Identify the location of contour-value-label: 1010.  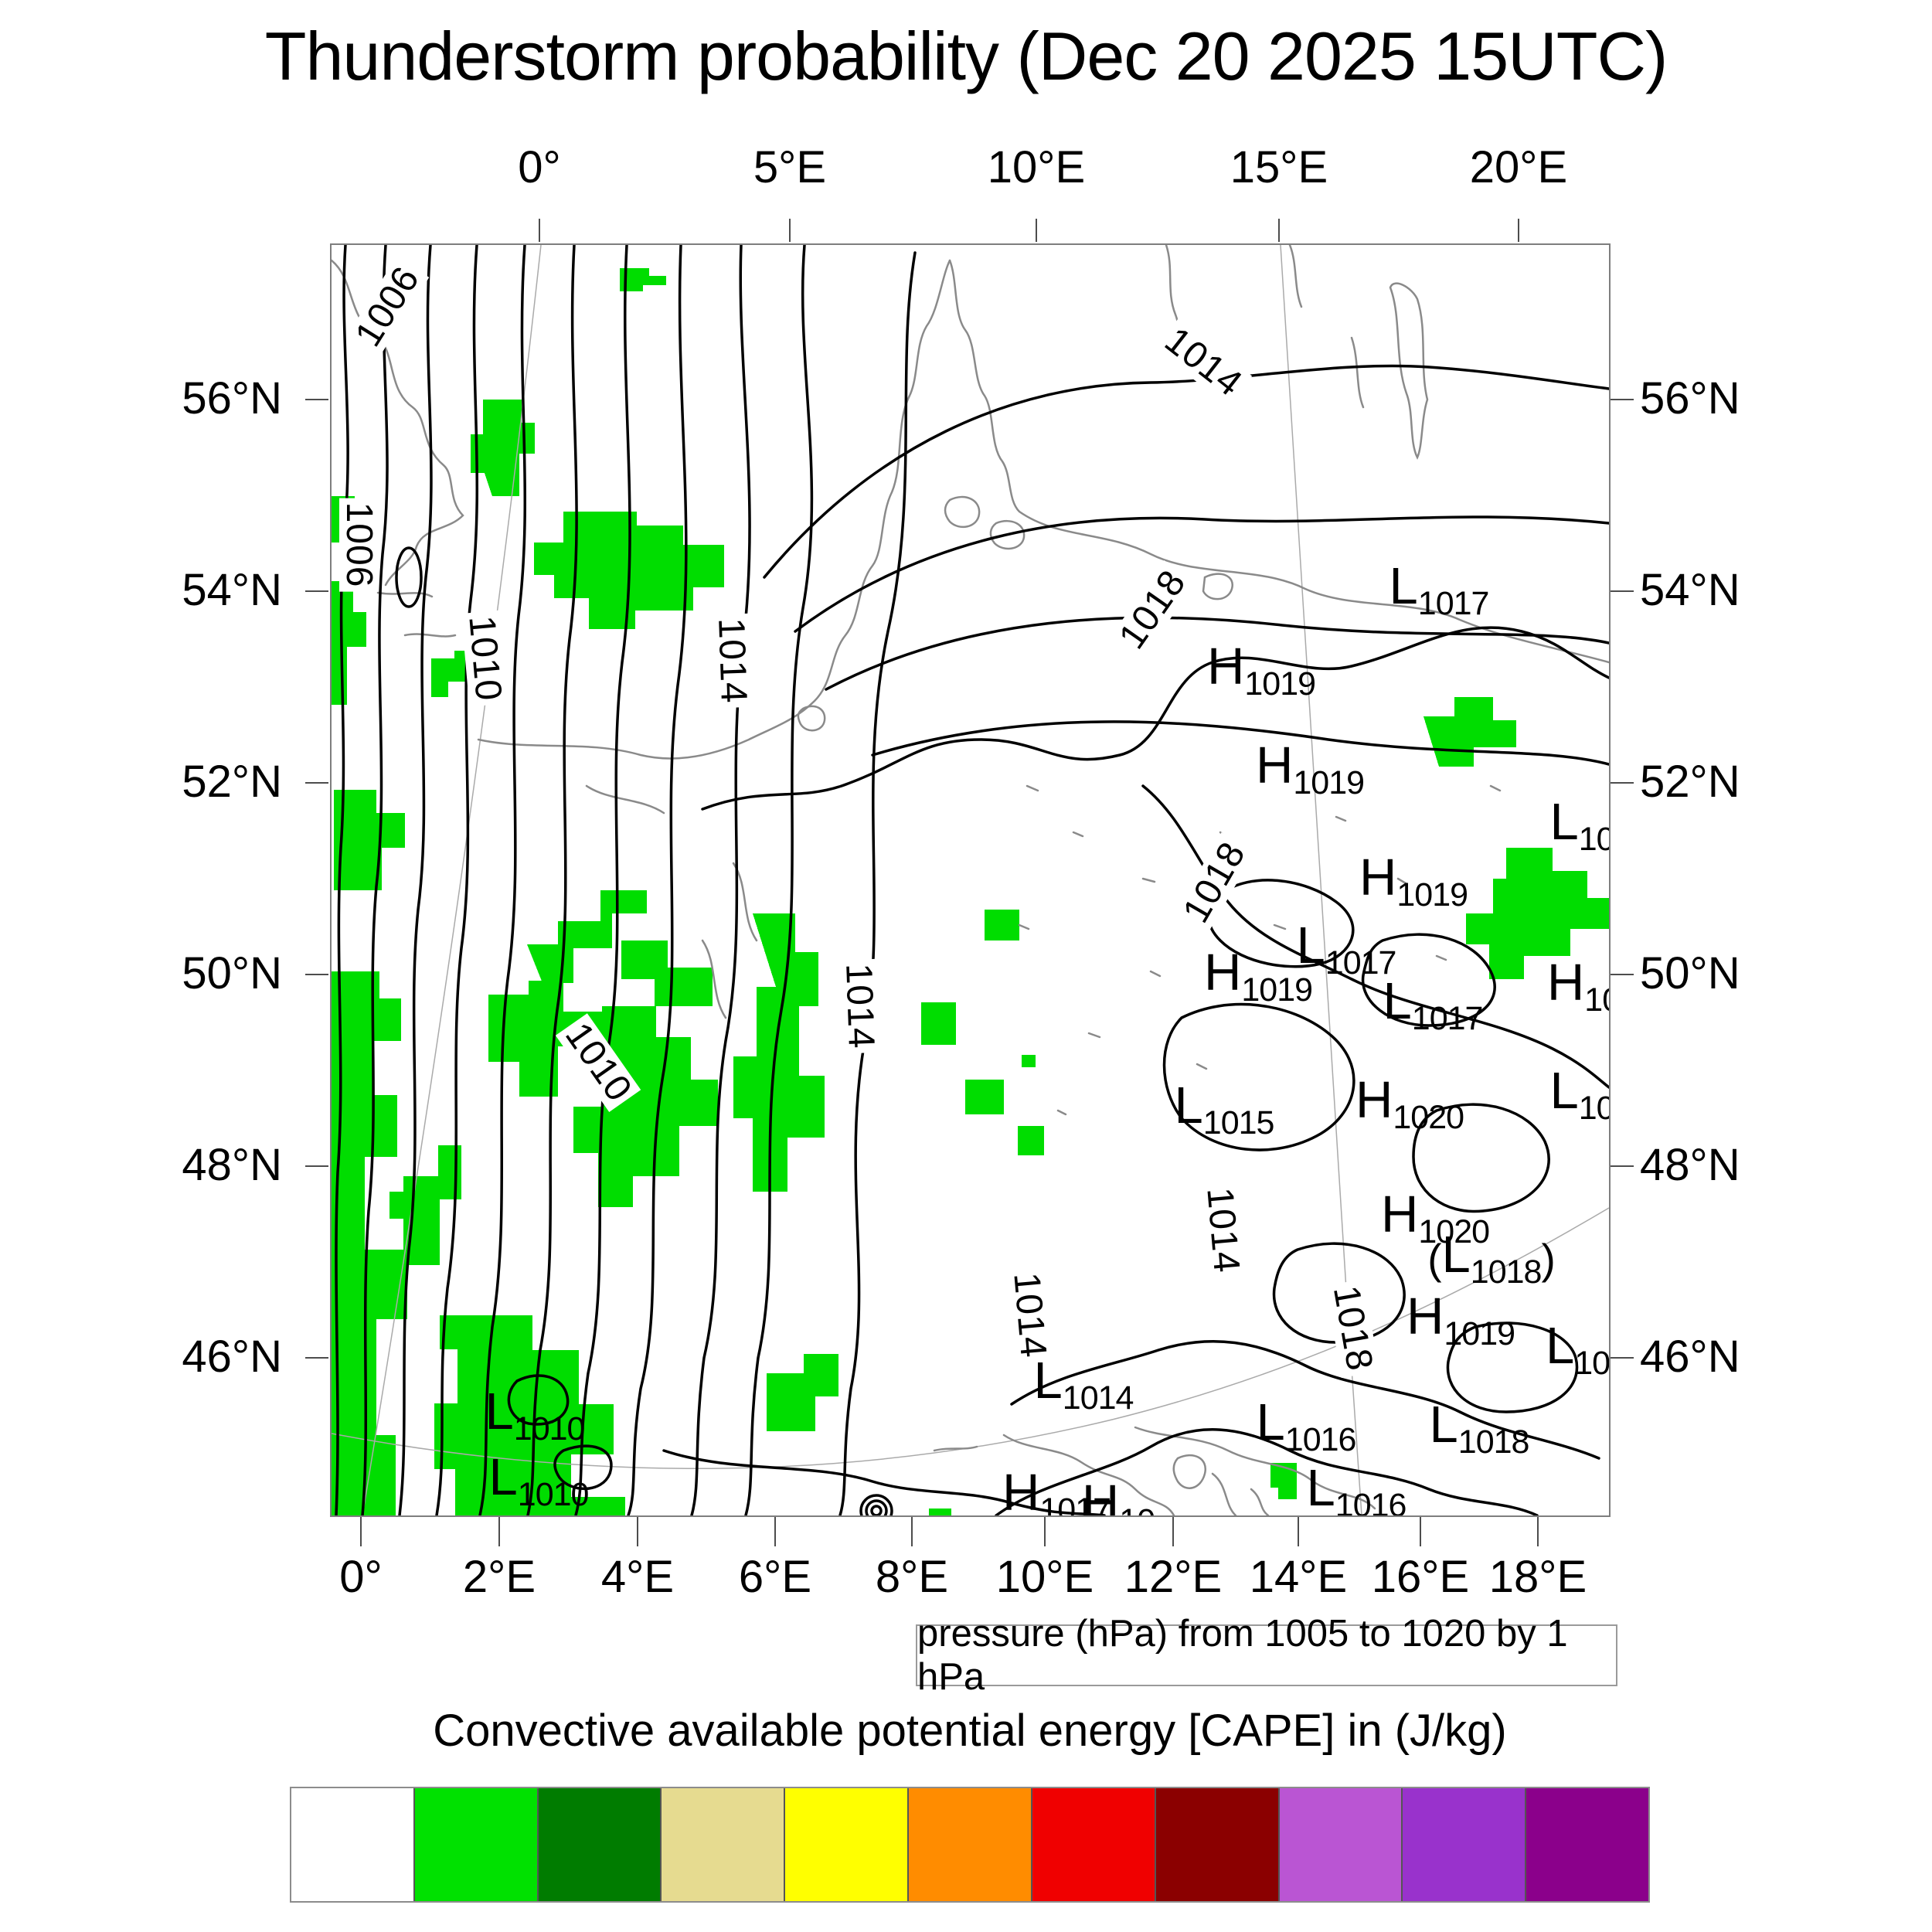
(485, 659).